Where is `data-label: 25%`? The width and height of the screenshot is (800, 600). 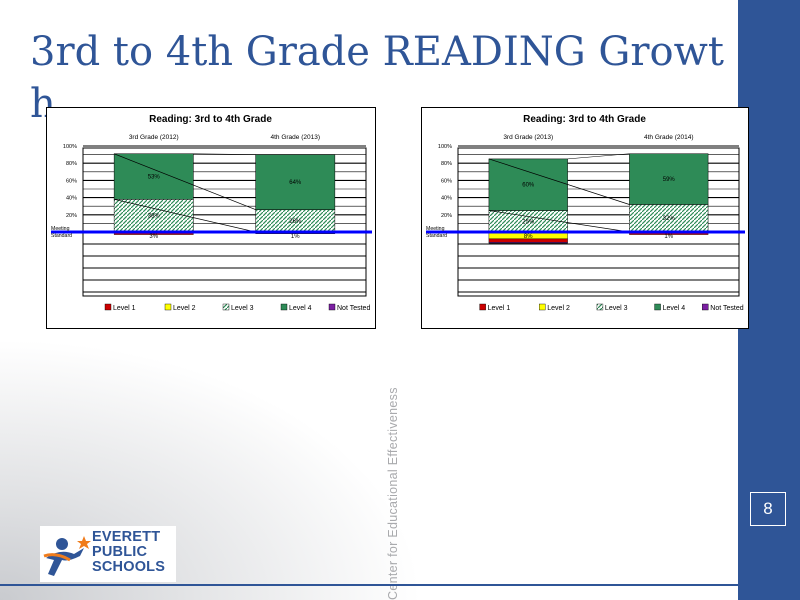
data-label: 25% is located at coordinates (528, 222).